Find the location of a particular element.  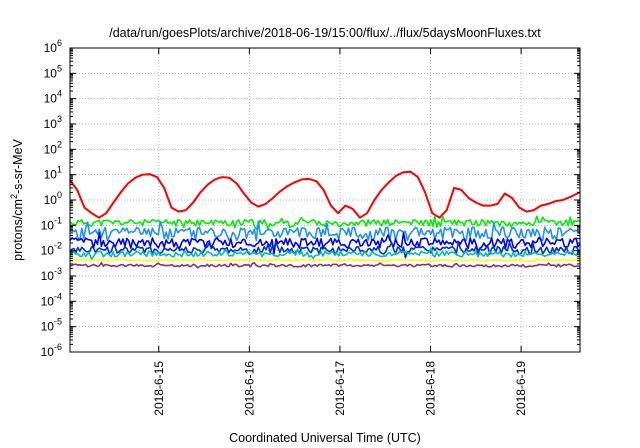

y-tick-exponent: -6 is located at coordinates (58, 347).